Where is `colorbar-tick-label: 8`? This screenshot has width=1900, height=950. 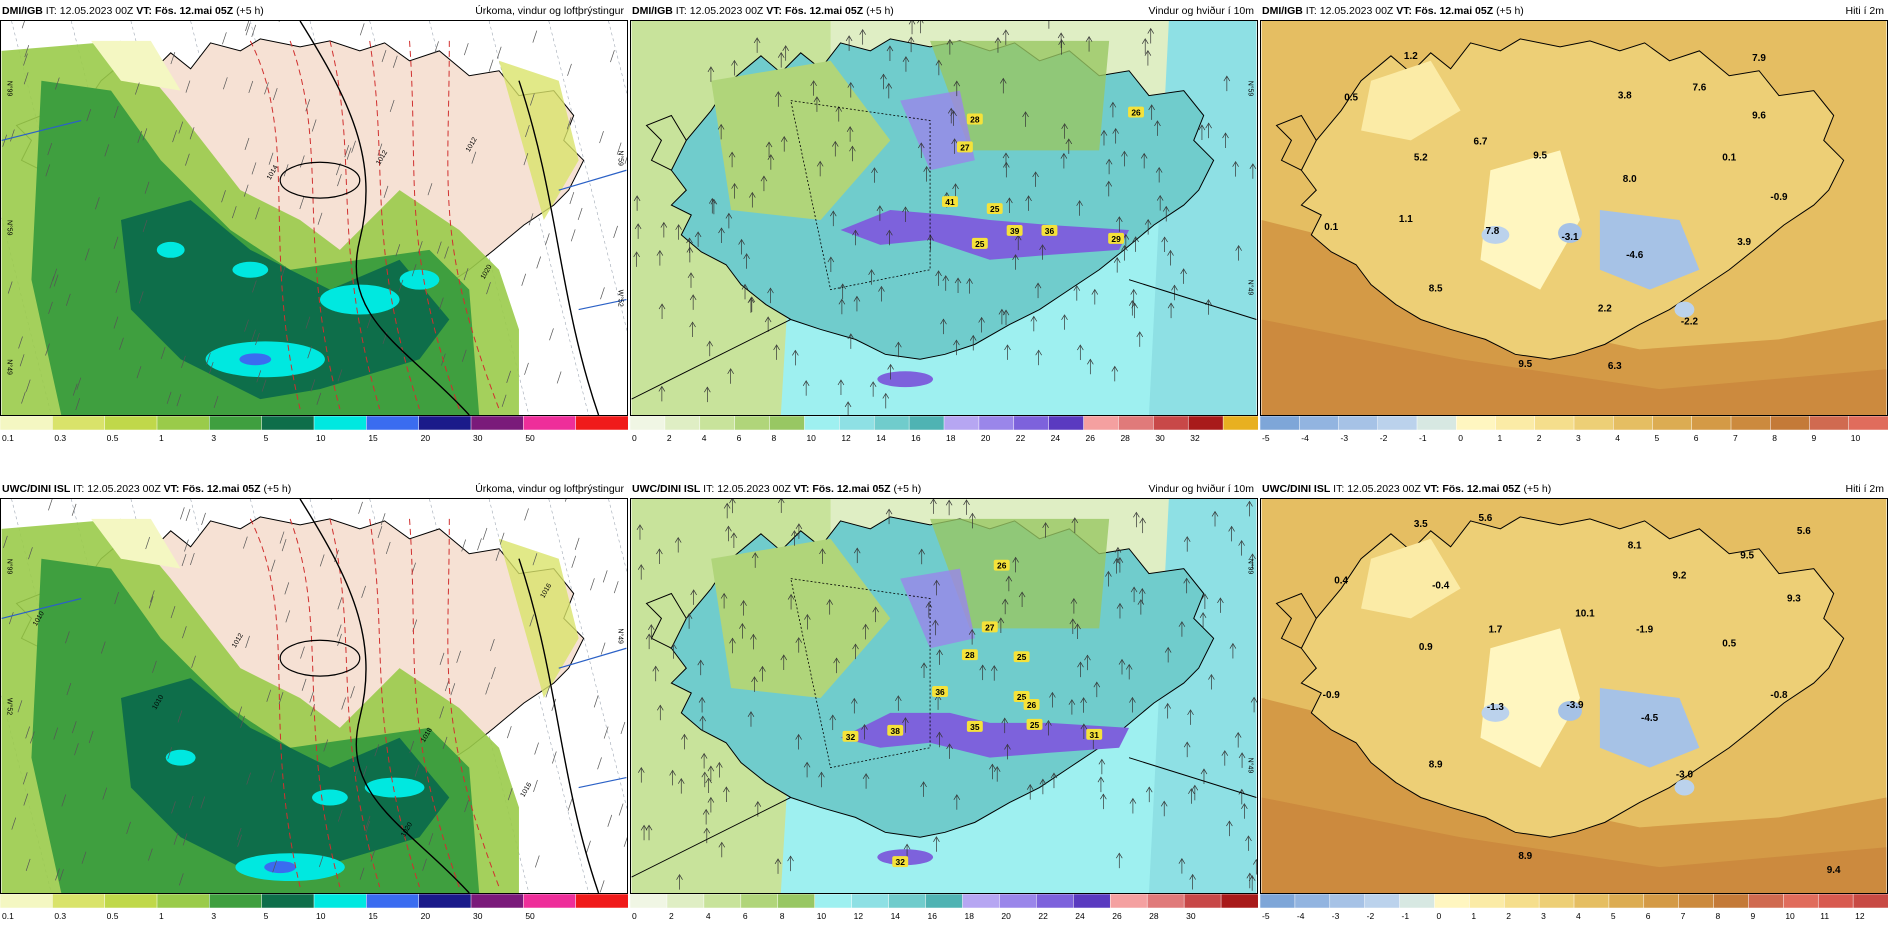 colorbar-tick-label: 8 is located at coordinates (782, 916).